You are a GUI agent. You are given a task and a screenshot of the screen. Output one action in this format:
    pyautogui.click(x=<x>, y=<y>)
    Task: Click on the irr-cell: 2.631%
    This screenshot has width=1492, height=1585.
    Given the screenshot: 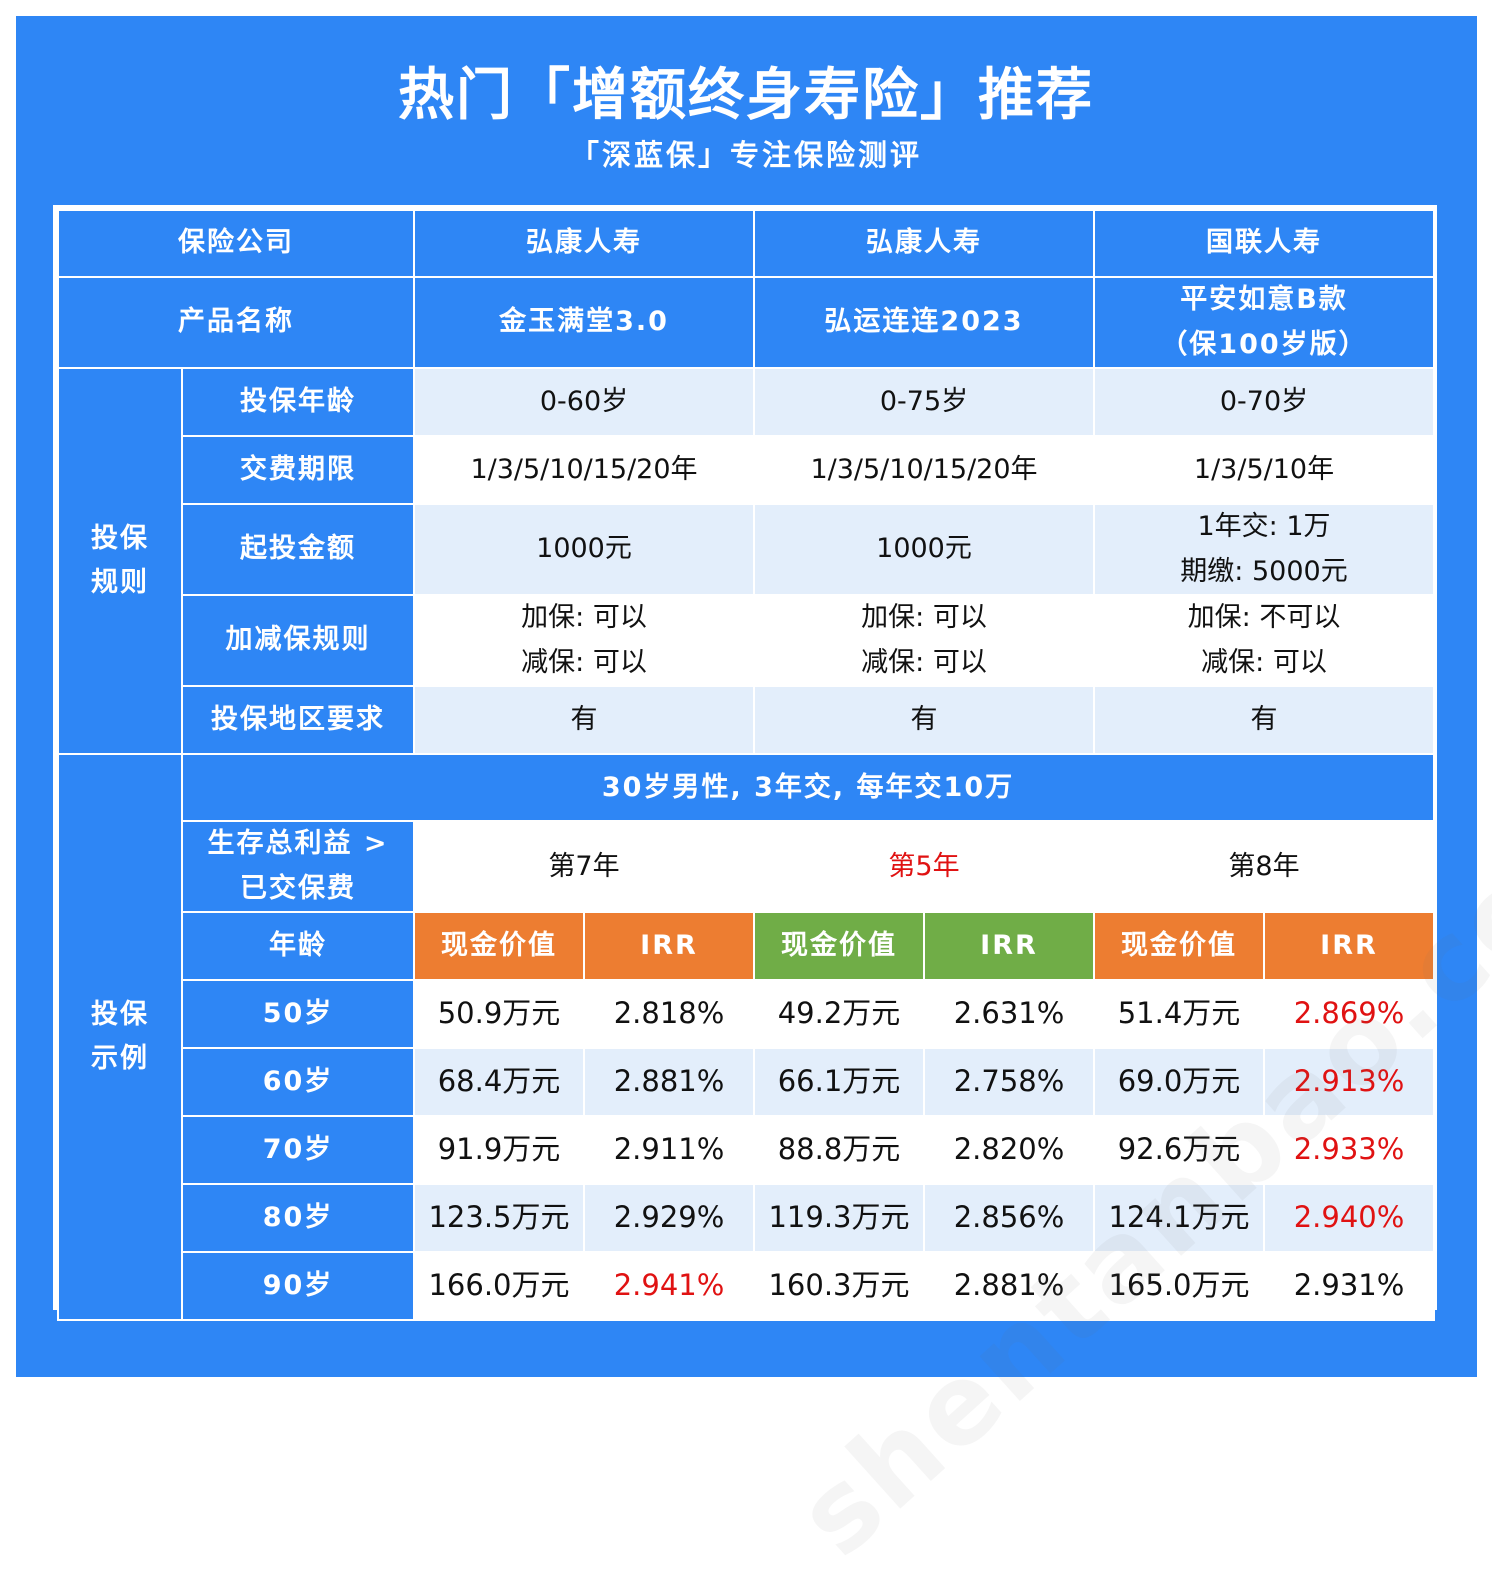 What is the action you would take?
    pyautogui.click(x=1009, y=1014)
    